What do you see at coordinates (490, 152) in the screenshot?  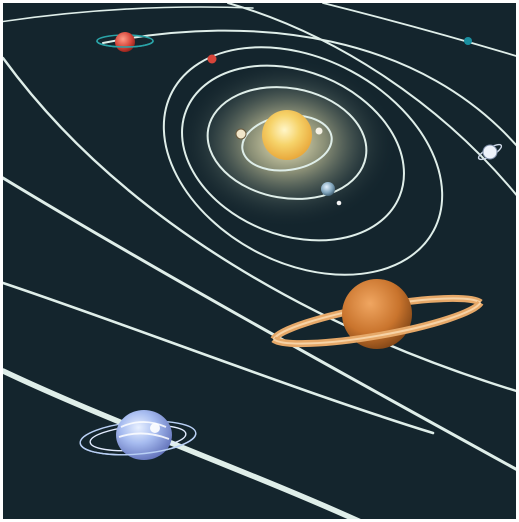 I see `planet-small-ringed-right` at bounding box center [490, 152].